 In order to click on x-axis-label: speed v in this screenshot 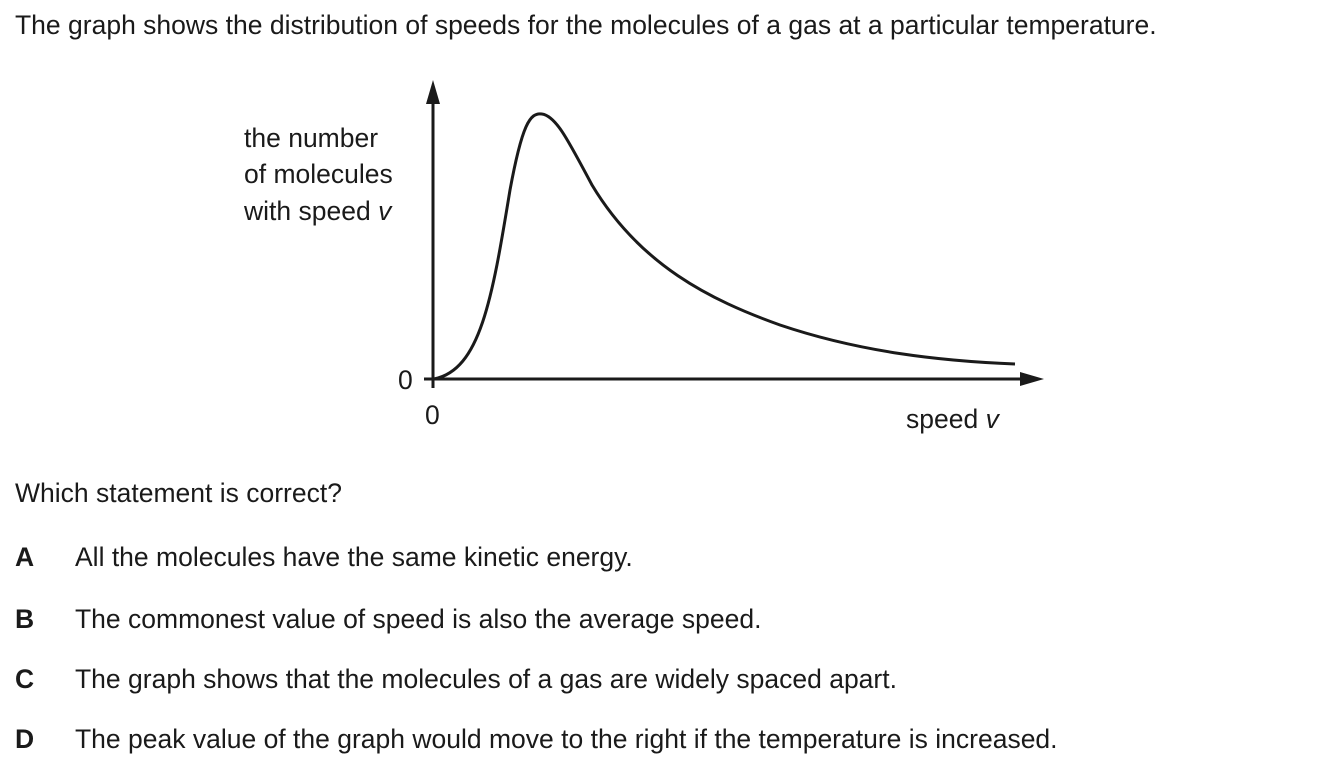, I will do `click(953, 419)`.